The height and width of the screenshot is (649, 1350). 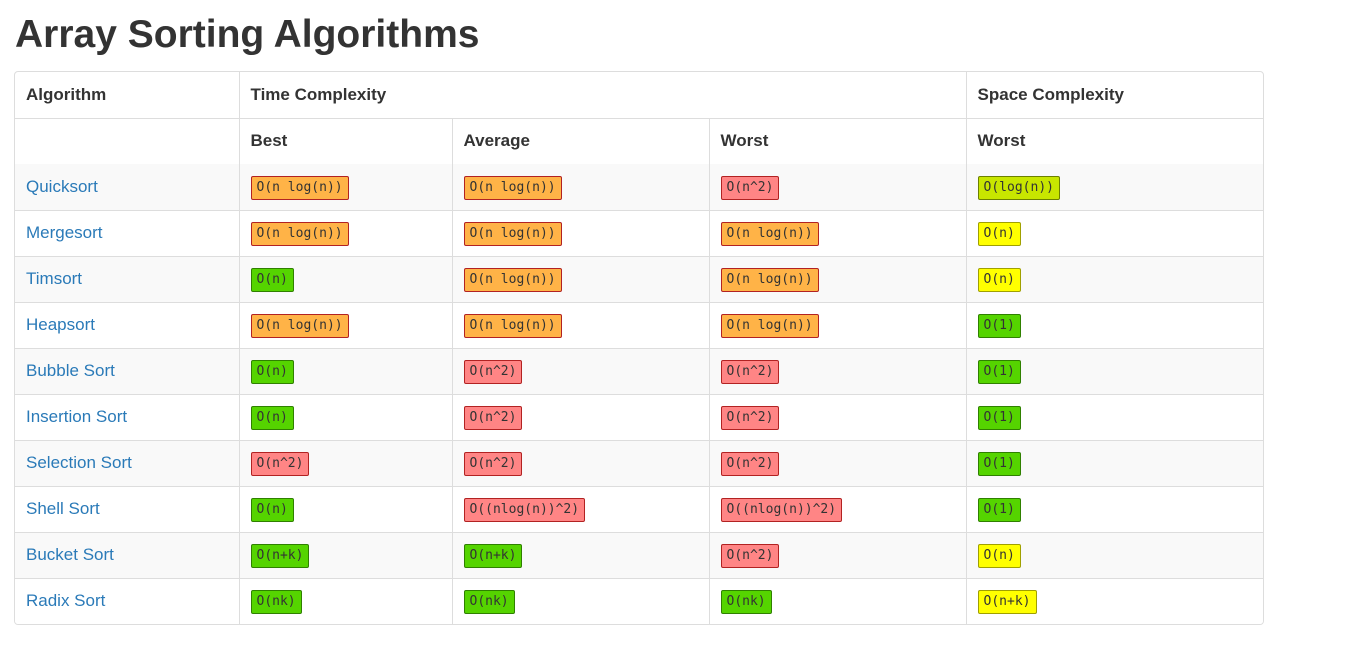 I want to click on algorithm-cell: Bucket Sort, so click(x=127, y=554).